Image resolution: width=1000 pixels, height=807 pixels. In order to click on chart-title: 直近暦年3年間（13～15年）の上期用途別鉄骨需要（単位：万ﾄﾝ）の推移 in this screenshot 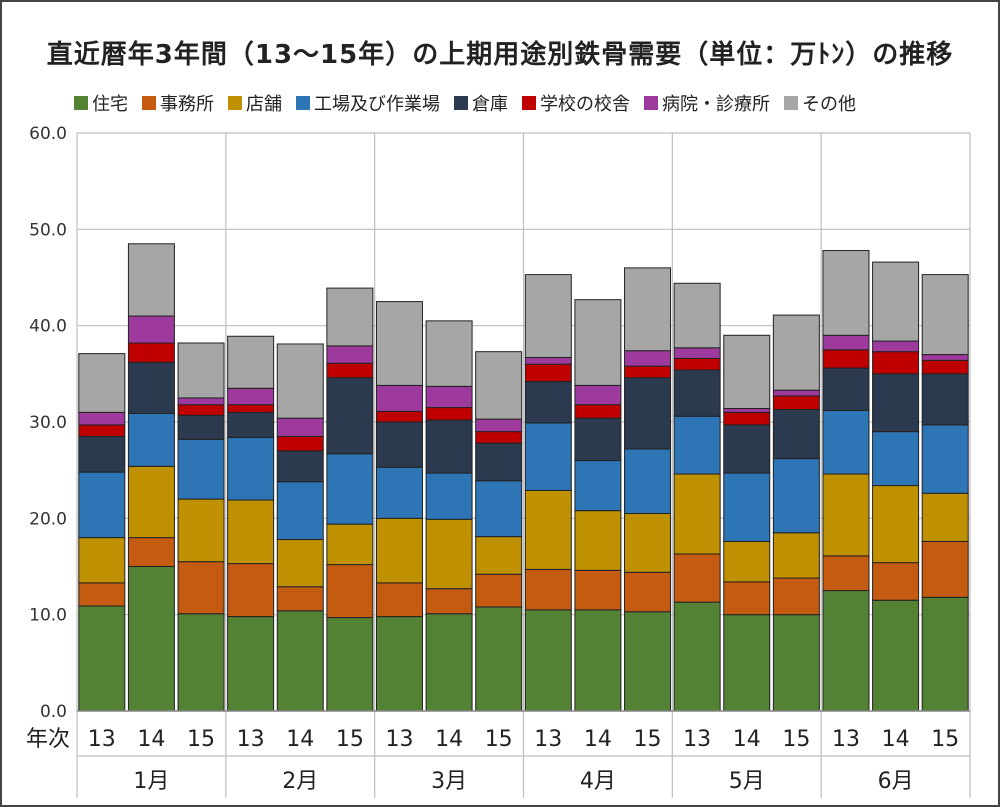, I will do `click(500, 55)`.